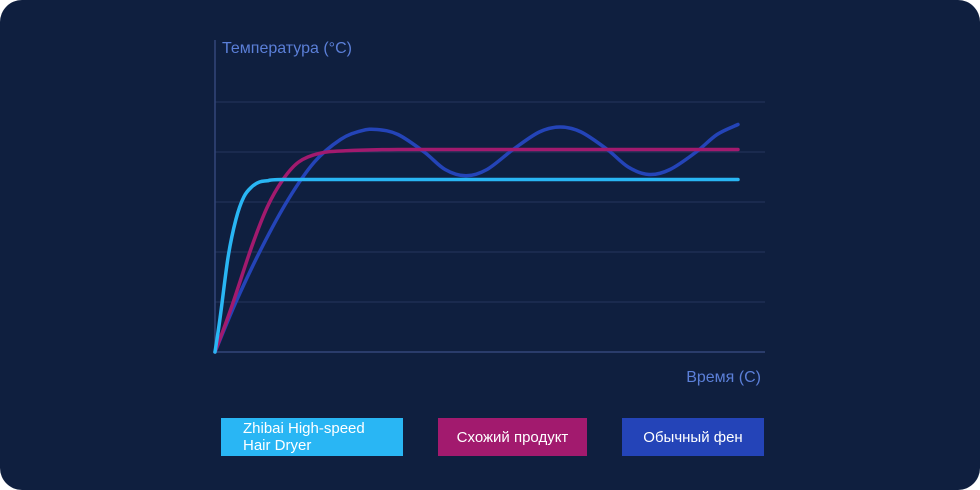  Describe the element at coordinates (287, 48) in the screenshot. I see `y-axis-label: Температура (°C)` at that location.